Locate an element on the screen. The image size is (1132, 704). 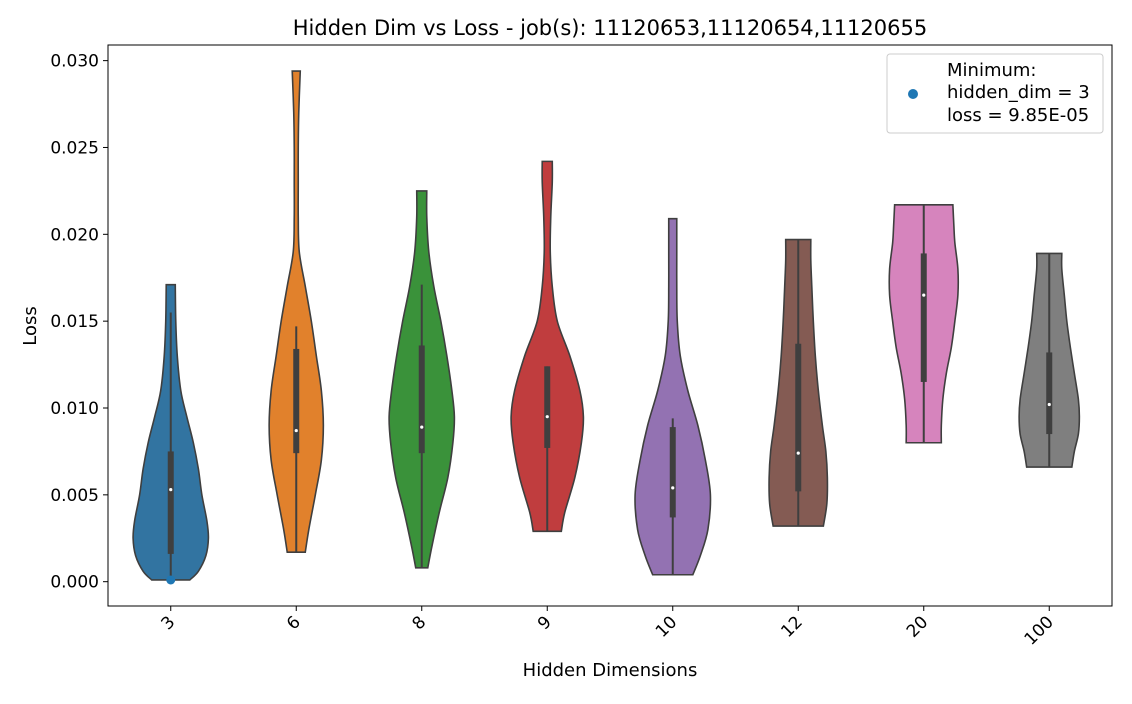
legend: Minimum: hidden_dim = 3 loss = 9.85E-05 is located at coordinates (995, 93).